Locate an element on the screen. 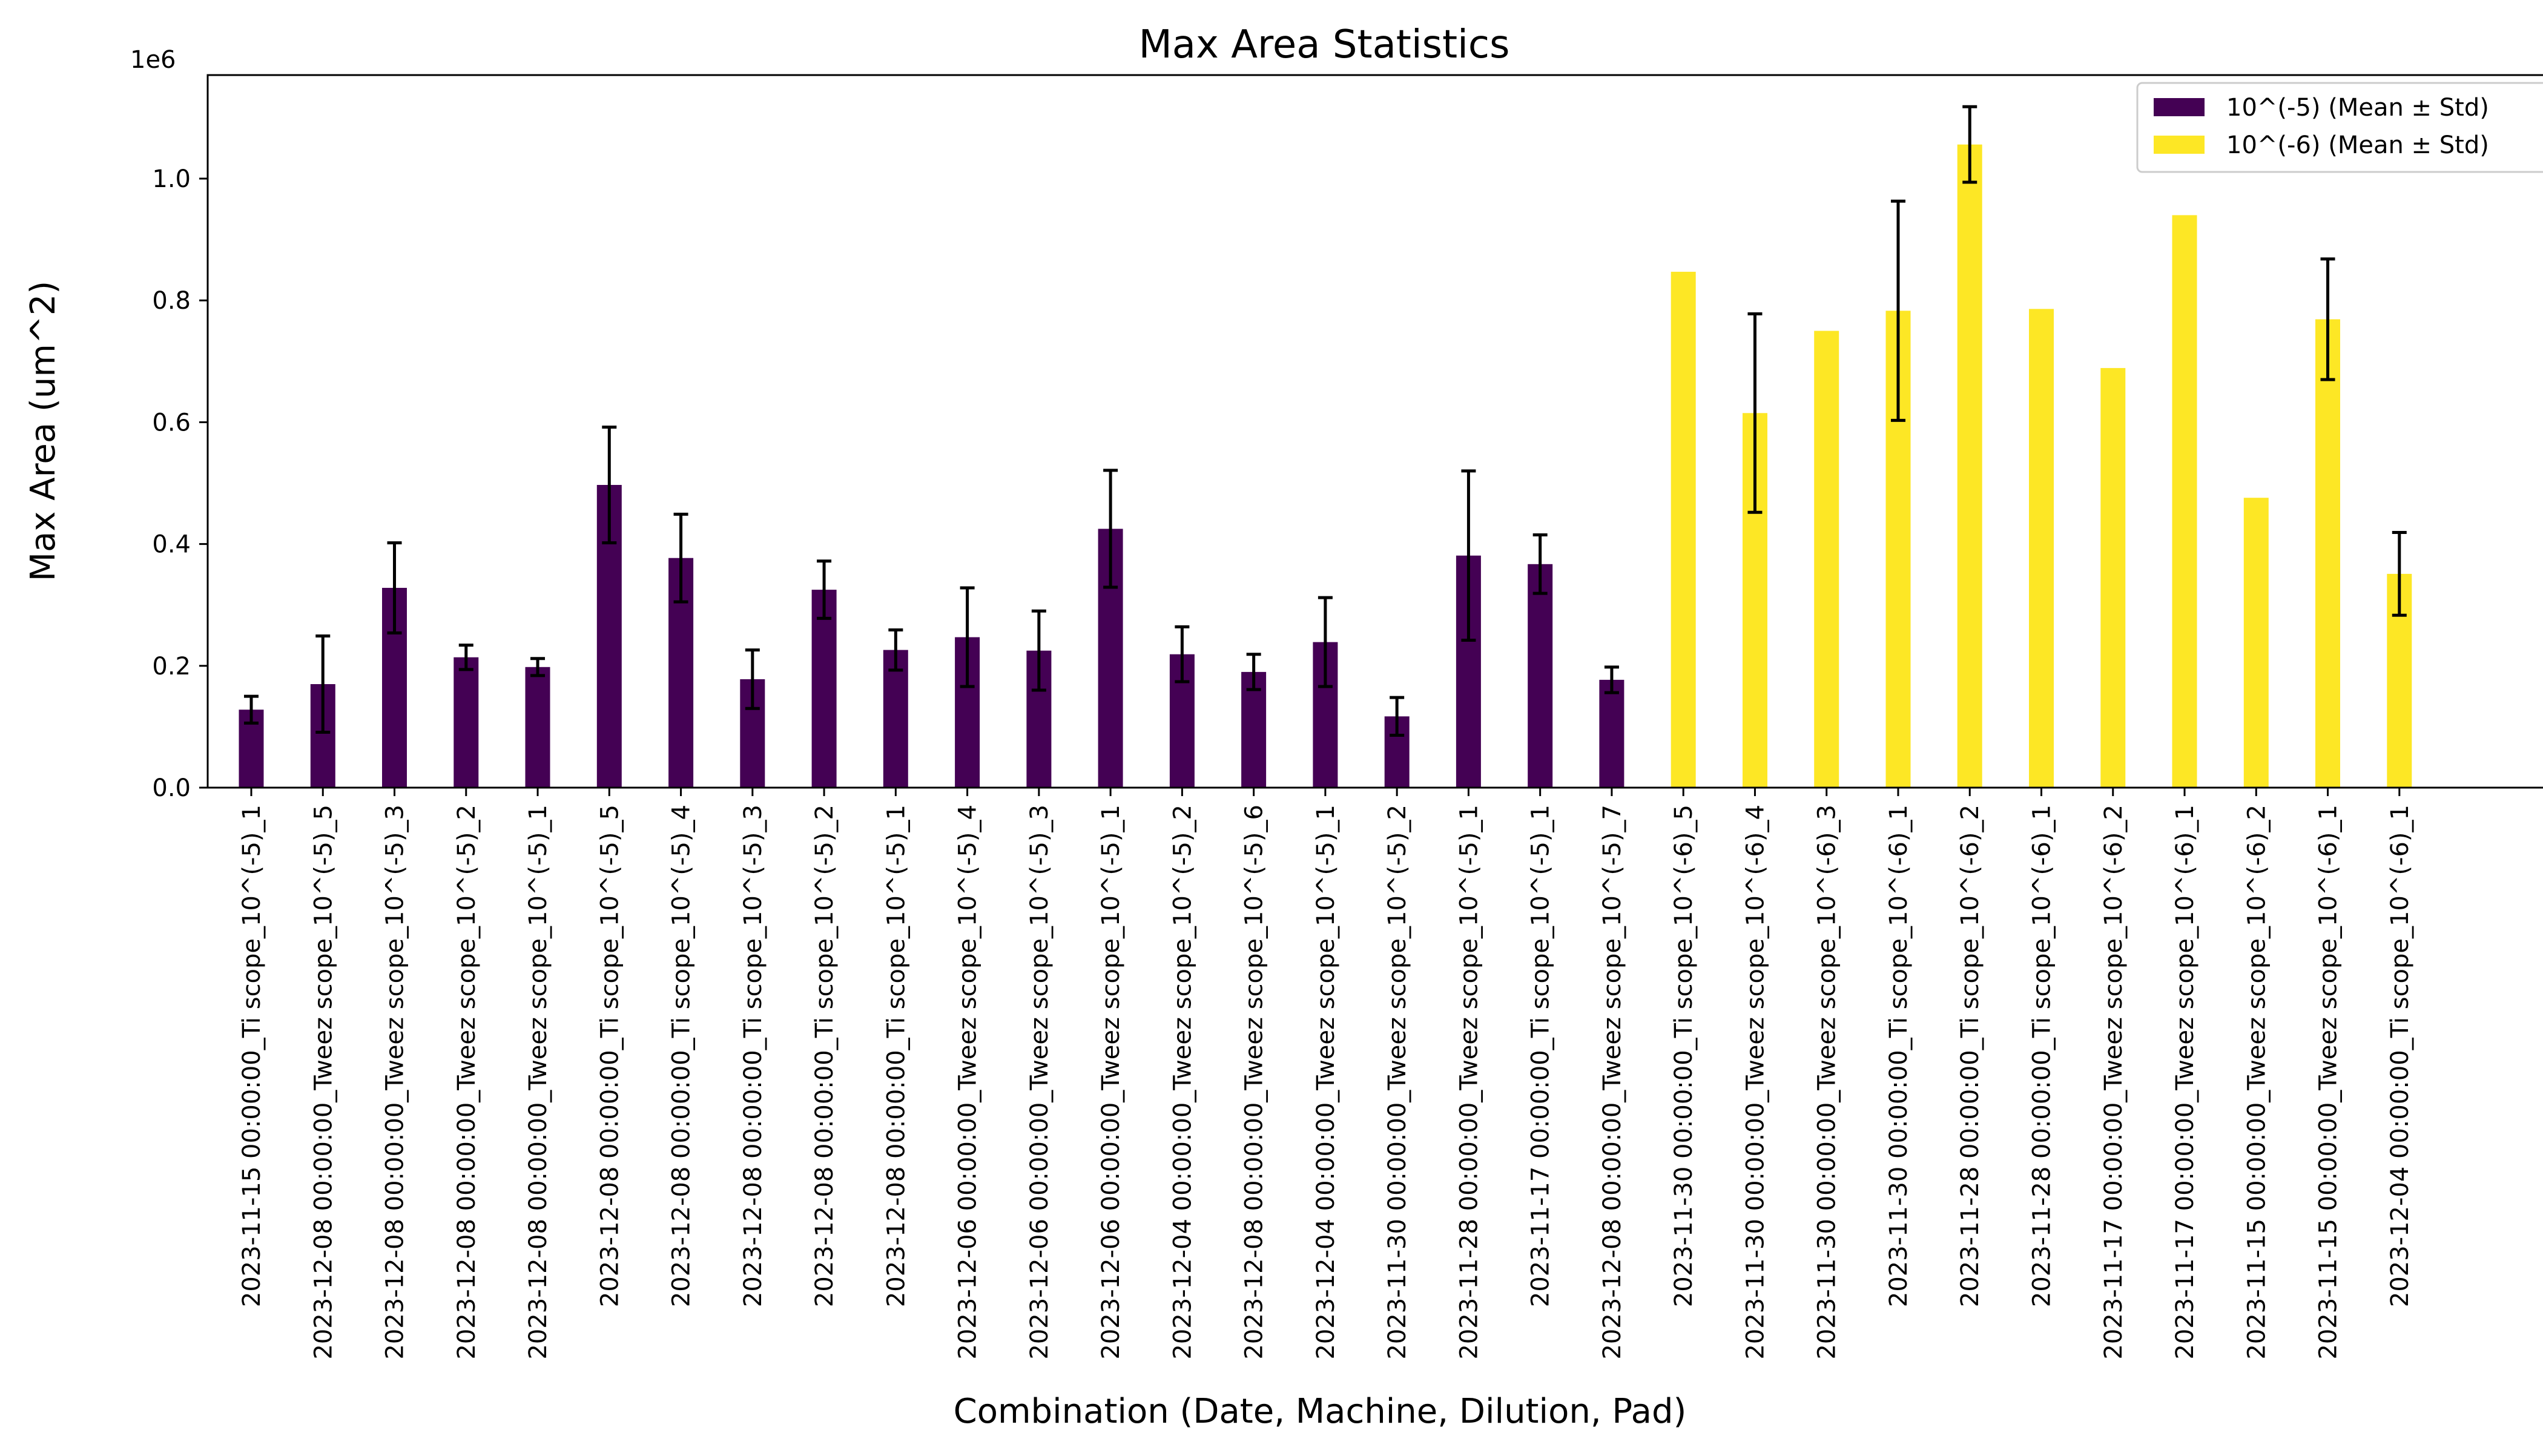 The height and width of the screenshot is (1456, 2543). y-tick-label: 0.6 is located at coordinates (172, 422).